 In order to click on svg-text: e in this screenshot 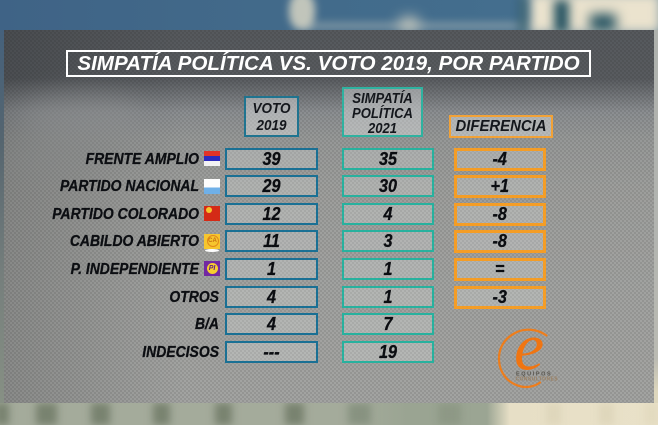, I will do `click(529, 356)`.